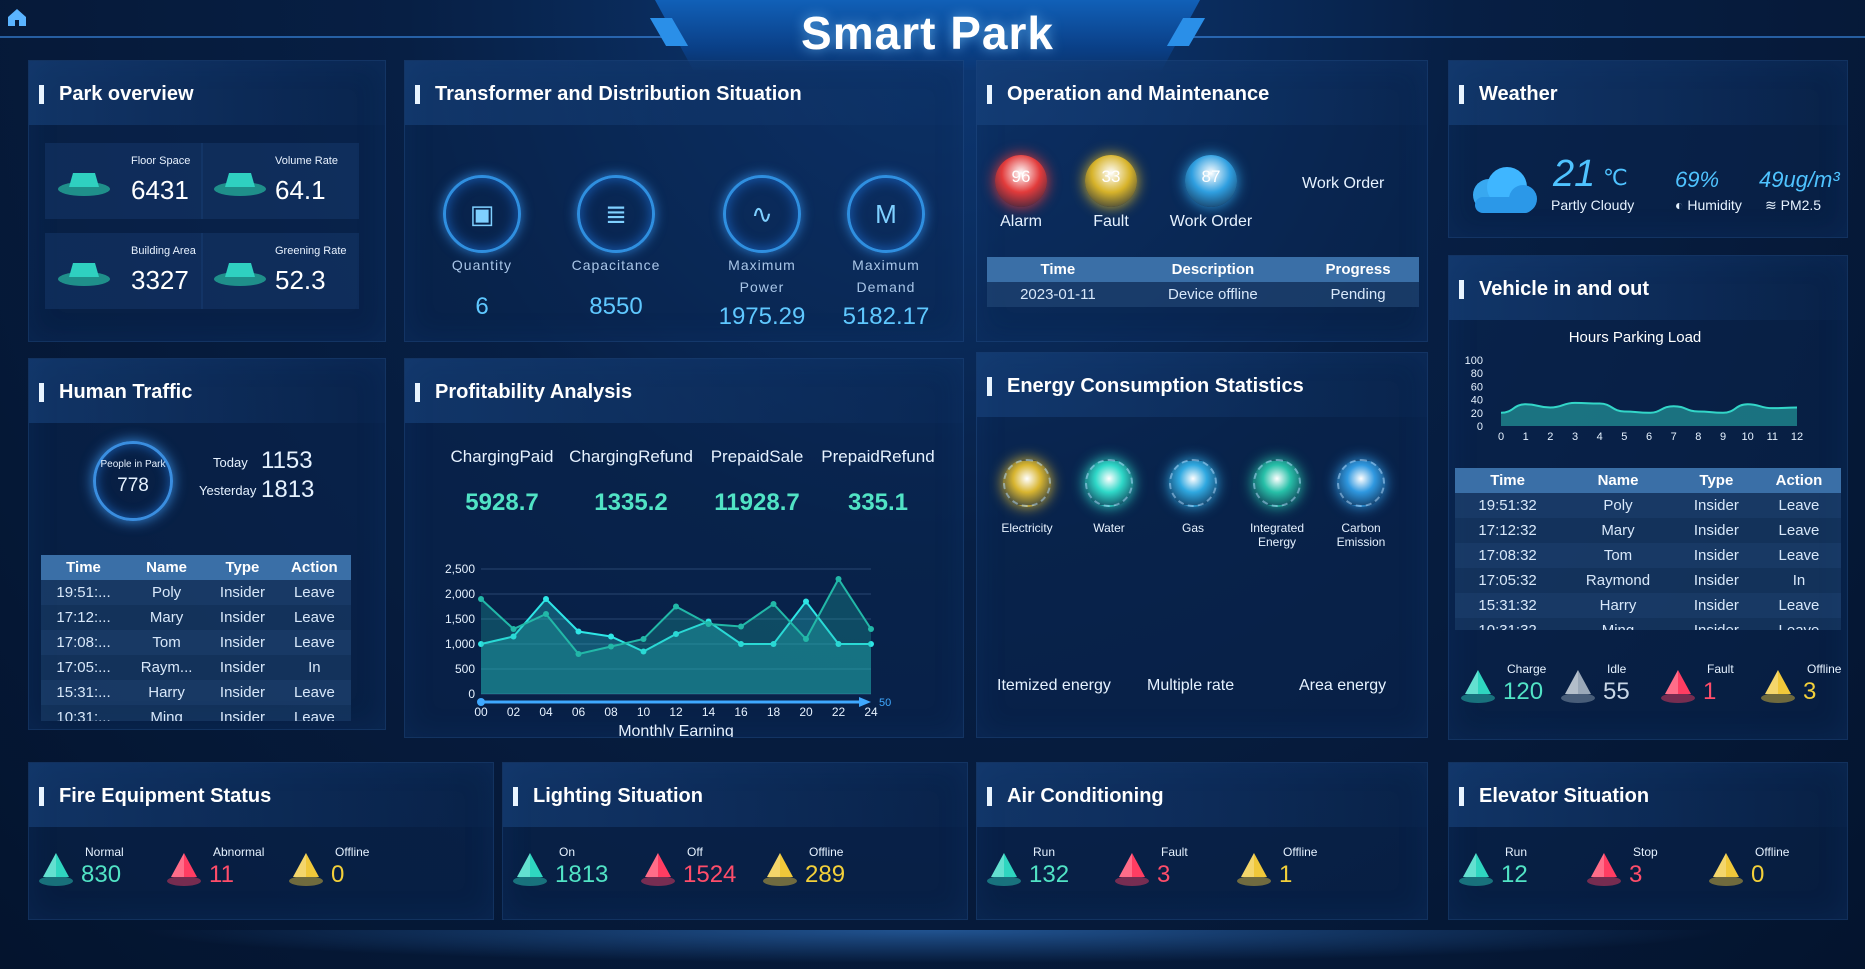 The image size is (1865, 969). I want to click on humidity-value: 69%, so click(1697, 179).